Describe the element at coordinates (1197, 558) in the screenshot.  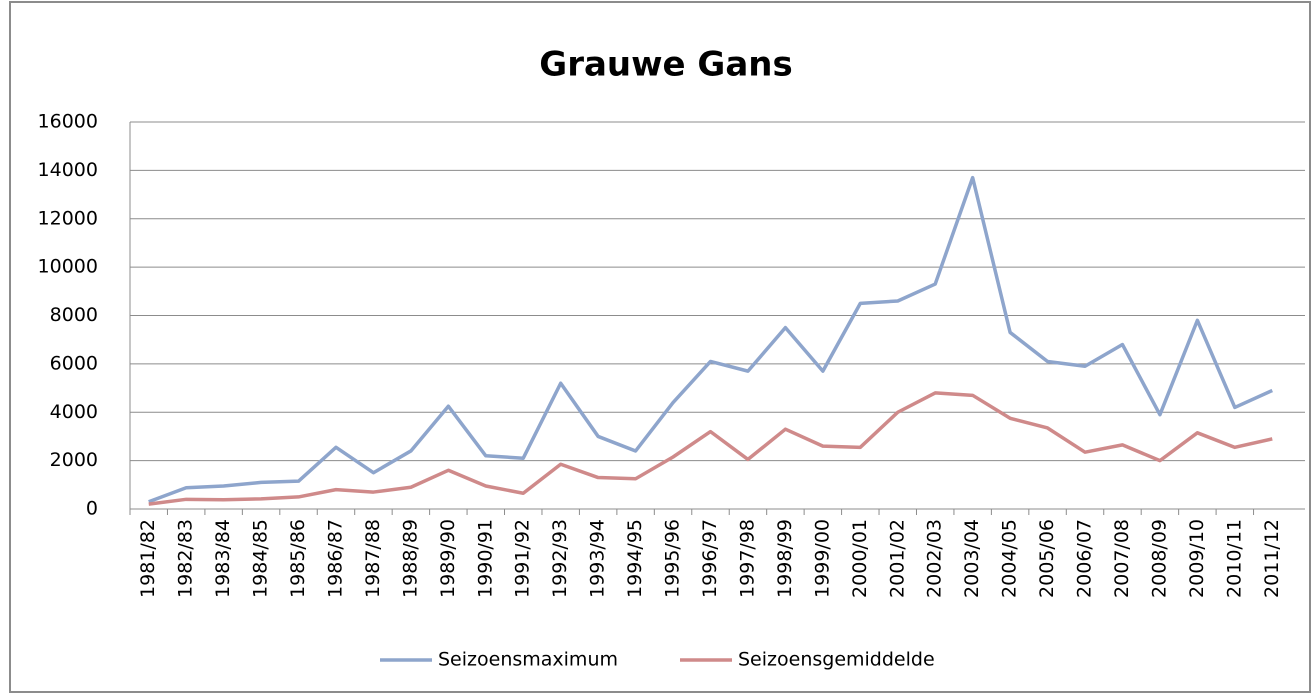
I see `x-tick-label: 2009/10` at that location.